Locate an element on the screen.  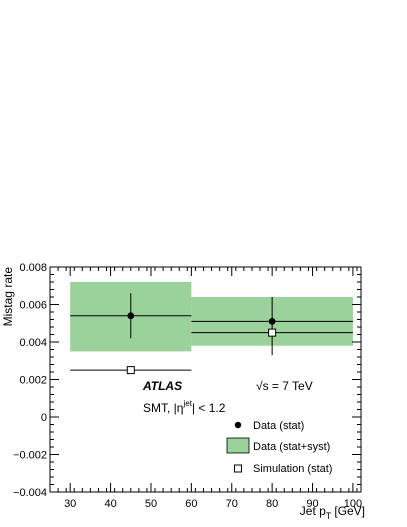
x-tick-label: 60 is located at coordinates (191, 504).